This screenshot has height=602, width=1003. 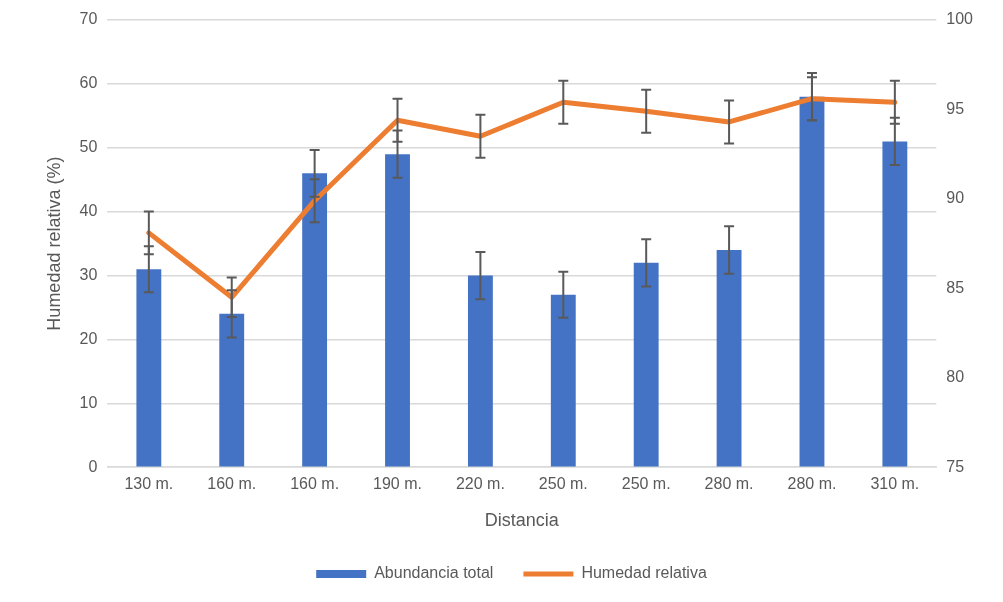 I want to click on y-tick-label: 10, so click(x=88, y=402).